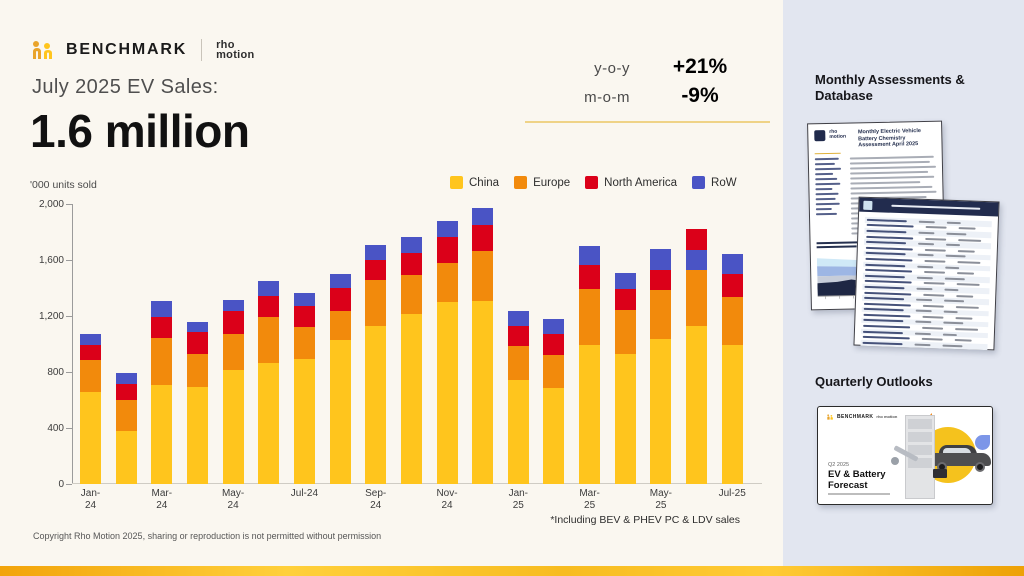 This screenshot has height=576, width=1024. What do you see at coordinates (647, 69) in the screenshot?
I see `stat-row-yoy: y-o-y +21%` at bounding box center [647, 69].